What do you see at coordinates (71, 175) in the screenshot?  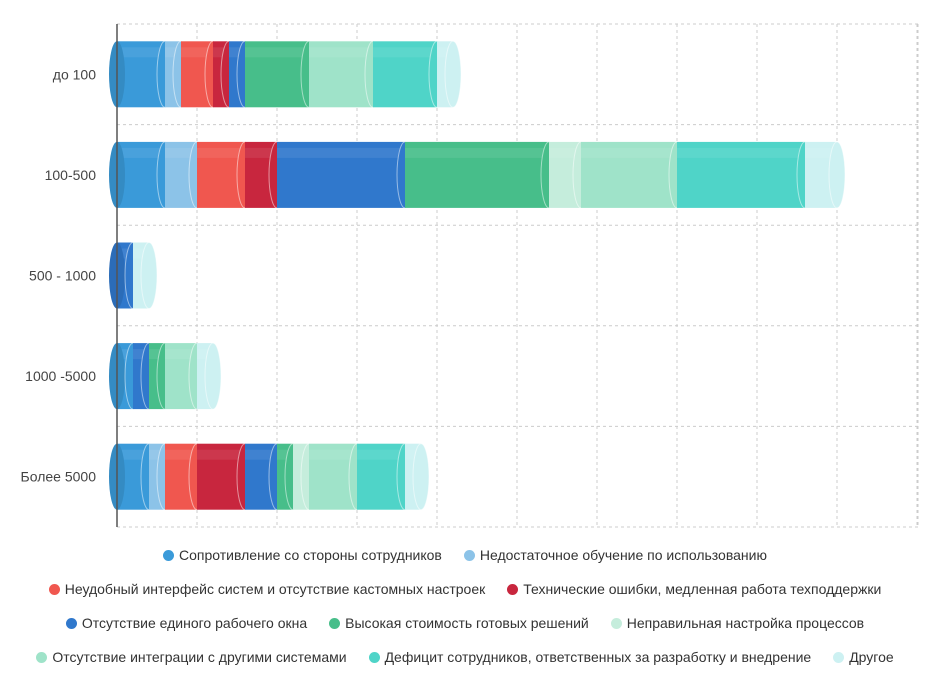 I see `category-label: 100-500` at bounding box center [71, 175].